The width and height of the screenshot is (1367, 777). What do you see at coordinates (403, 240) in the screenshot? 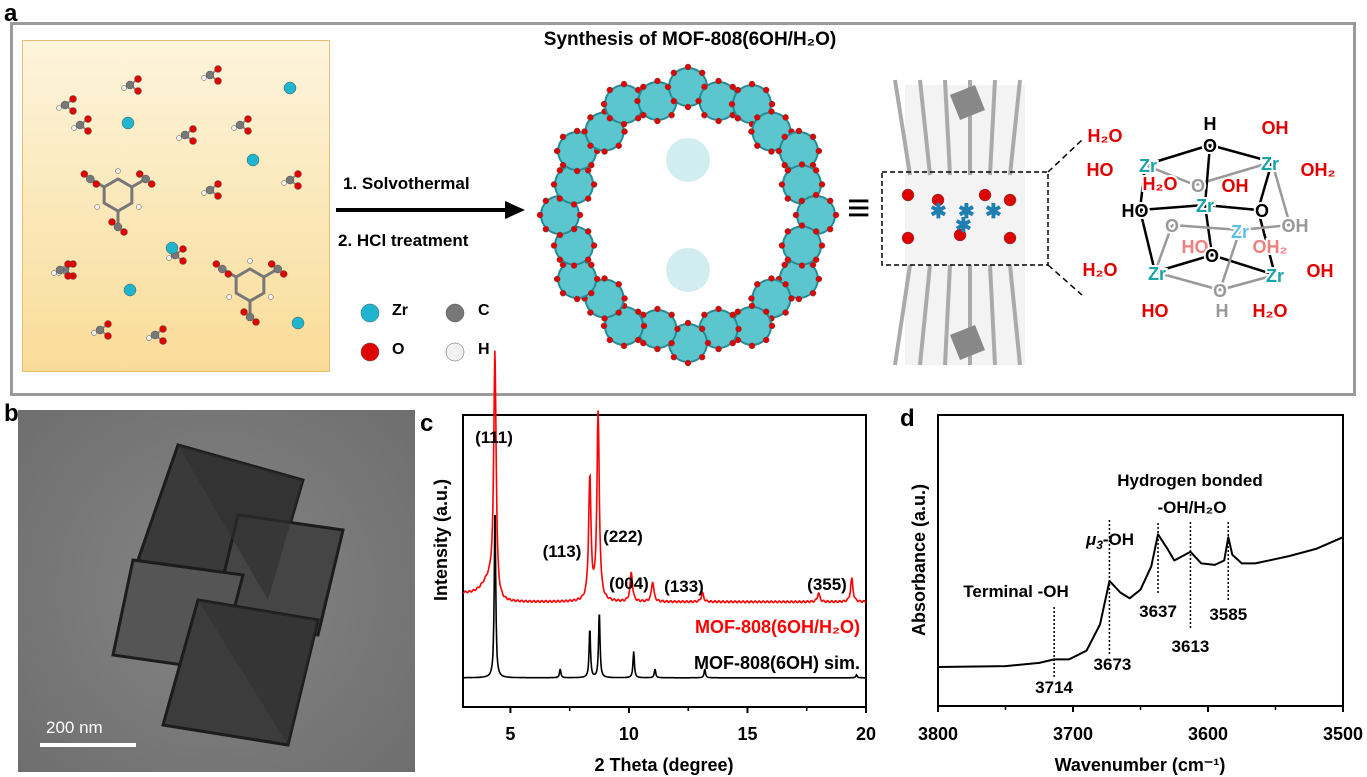
I see `step-hcl-treatment: 2. HCl treatment` at bounding box center [403, 240].